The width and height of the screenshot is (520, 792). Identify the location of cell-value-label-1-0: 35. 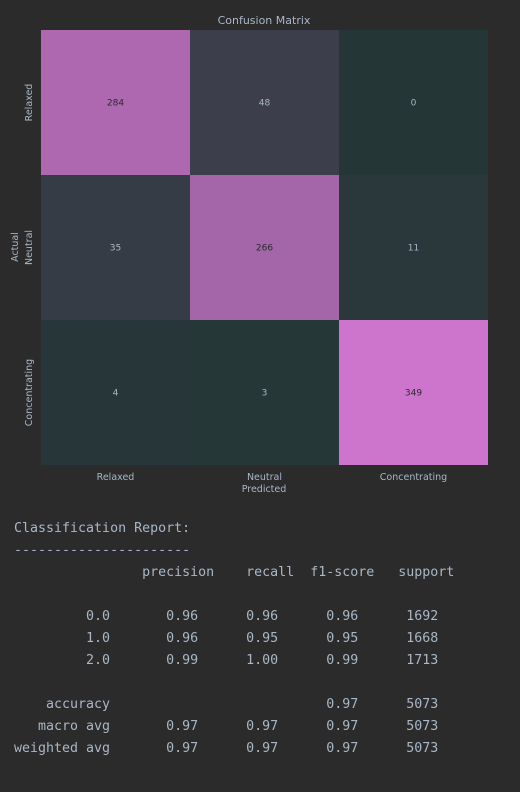
(115, 249).